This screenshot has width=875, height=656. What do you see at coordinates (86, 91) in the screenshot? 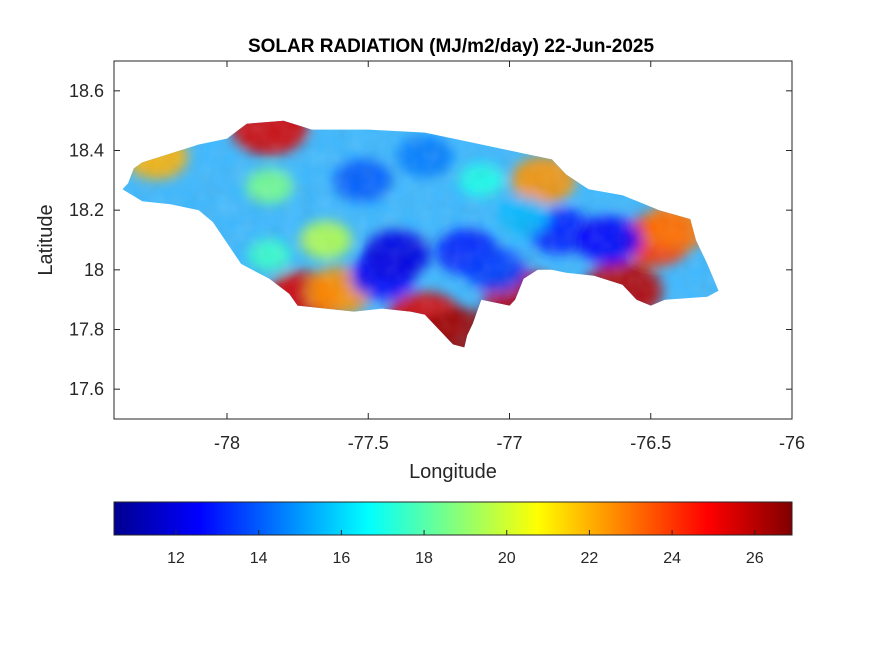
I see `y-tick-label: 18.6` at bounding box center [86, 91].